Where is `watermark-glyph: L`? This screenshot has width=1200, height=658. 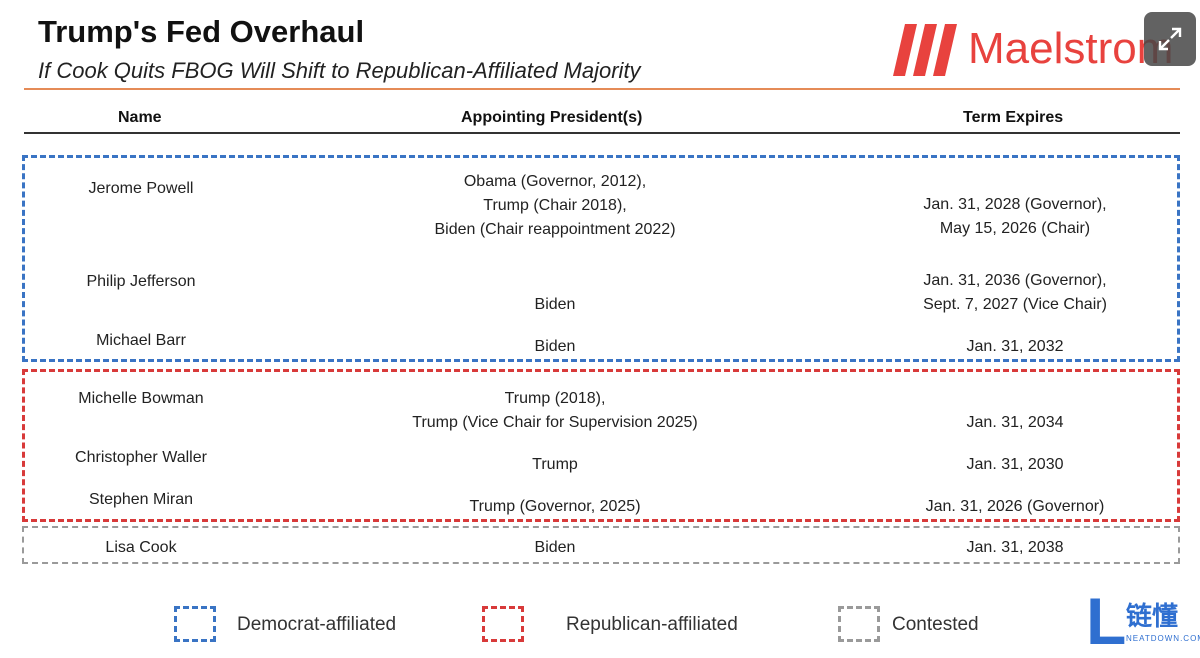 watermark-glyph: L is located at coordinates (1106, 621).